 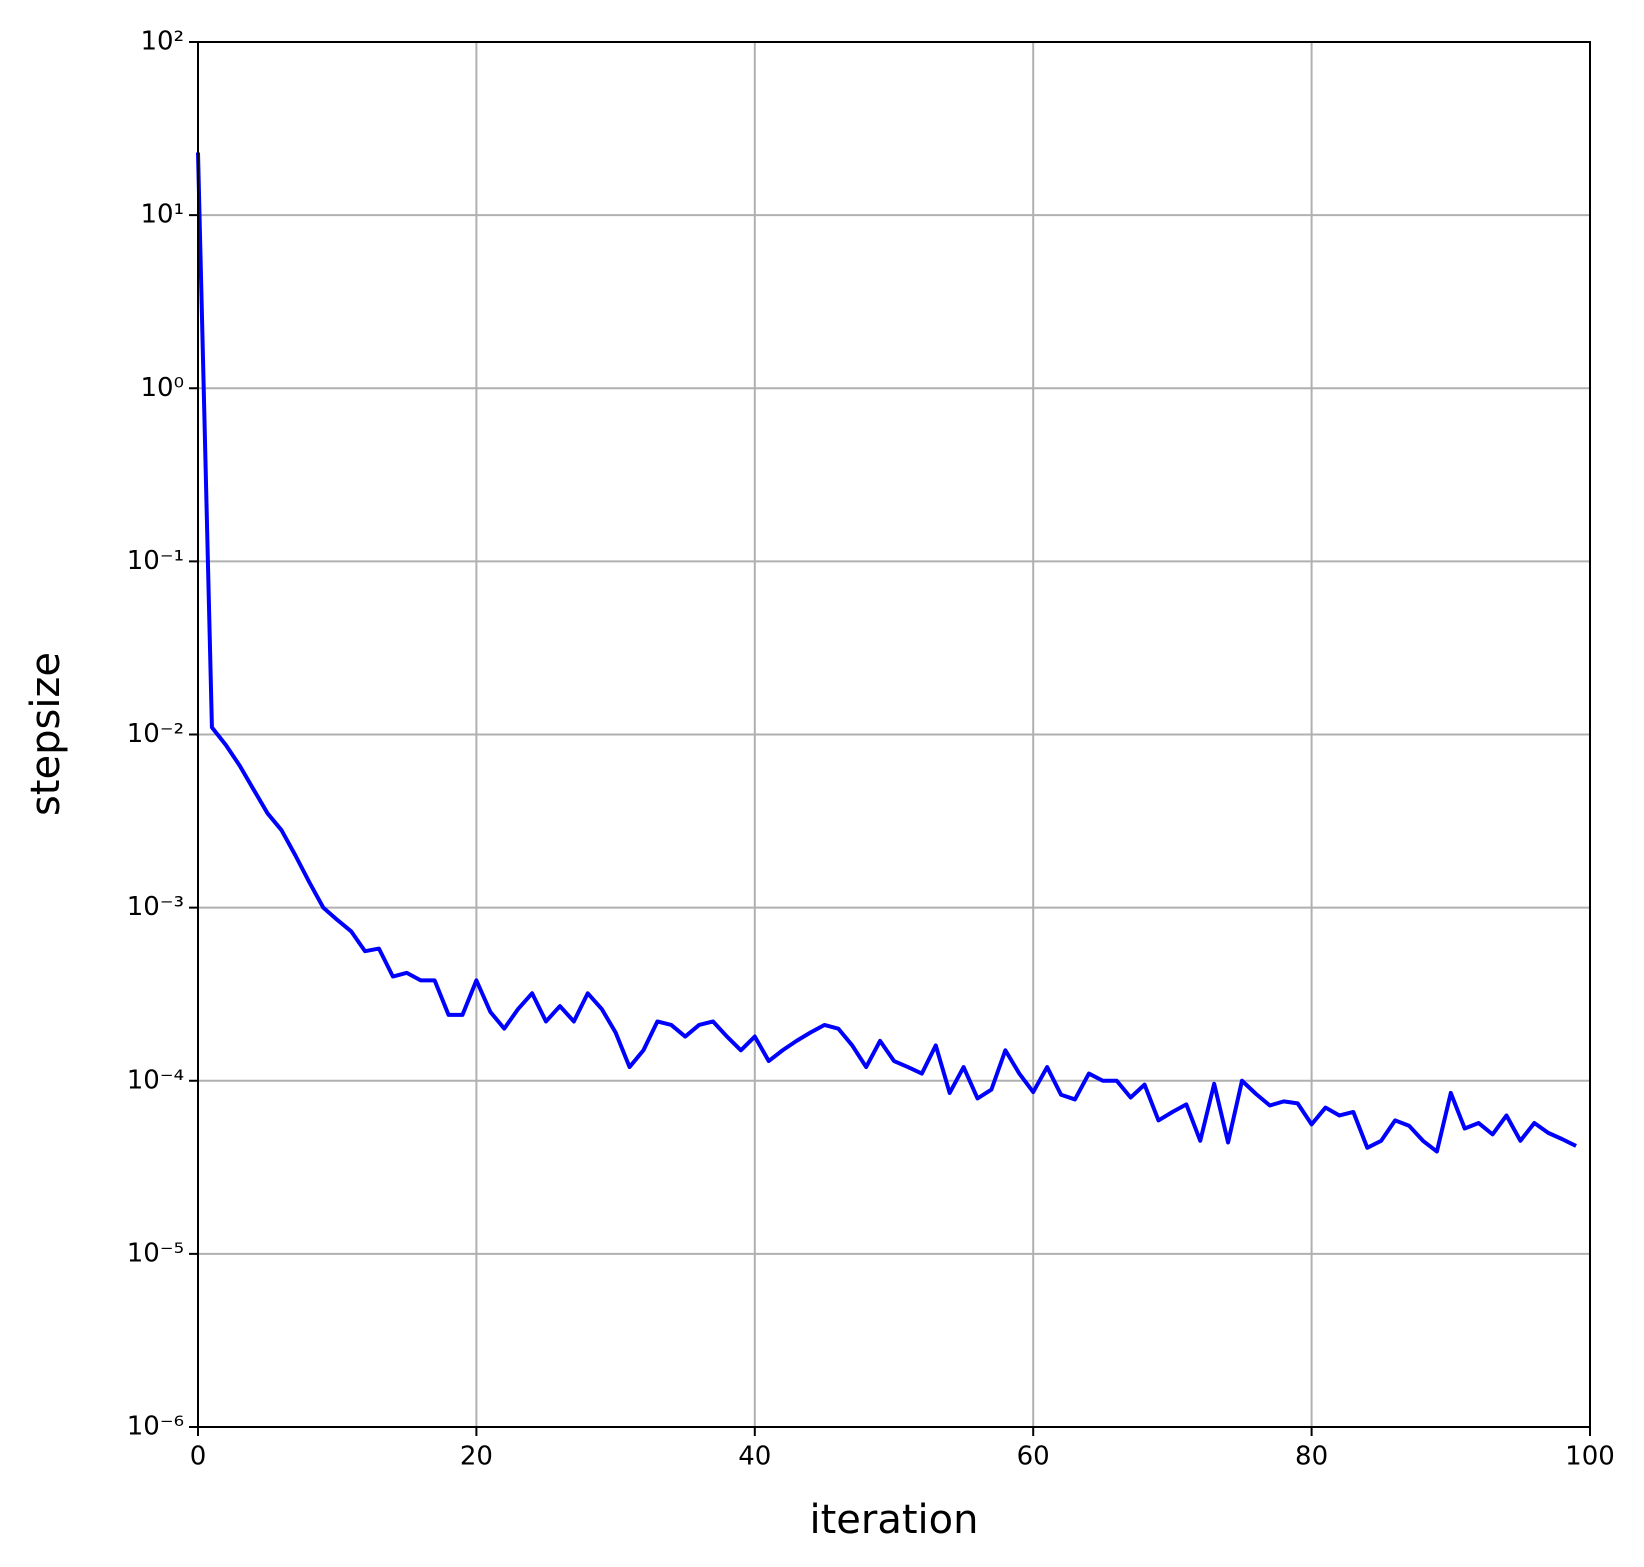 What do you see at coordinates (894, 1520) in the screenshot?
I see `x-axis-label: iteration` at bounding box center [894, 1520].